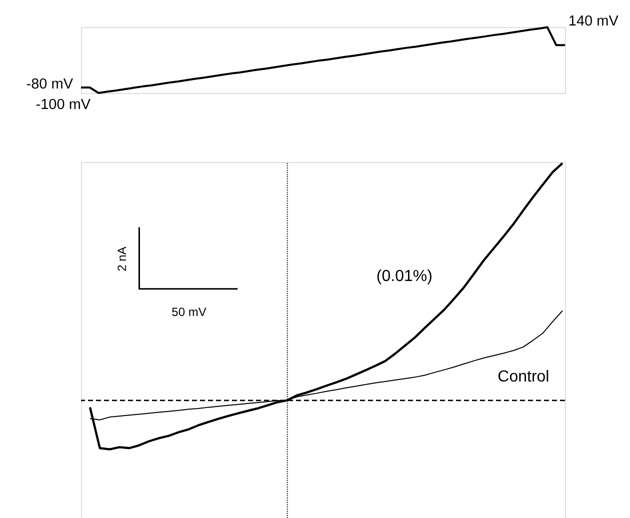  I want to click on series-label: Control, so click(524, 377).